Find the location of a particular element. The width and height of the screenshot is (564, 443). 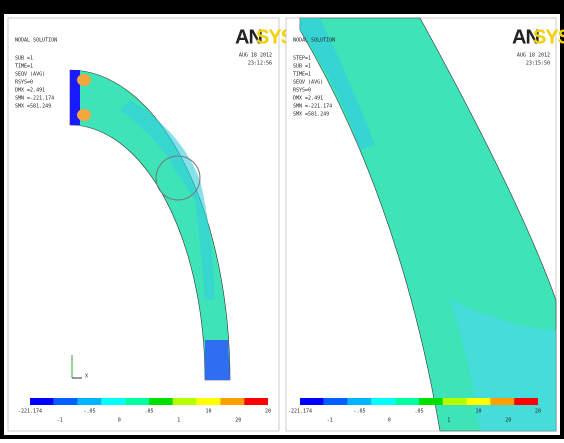

info-line: STEP=1 is located at coordinates (302, 59).